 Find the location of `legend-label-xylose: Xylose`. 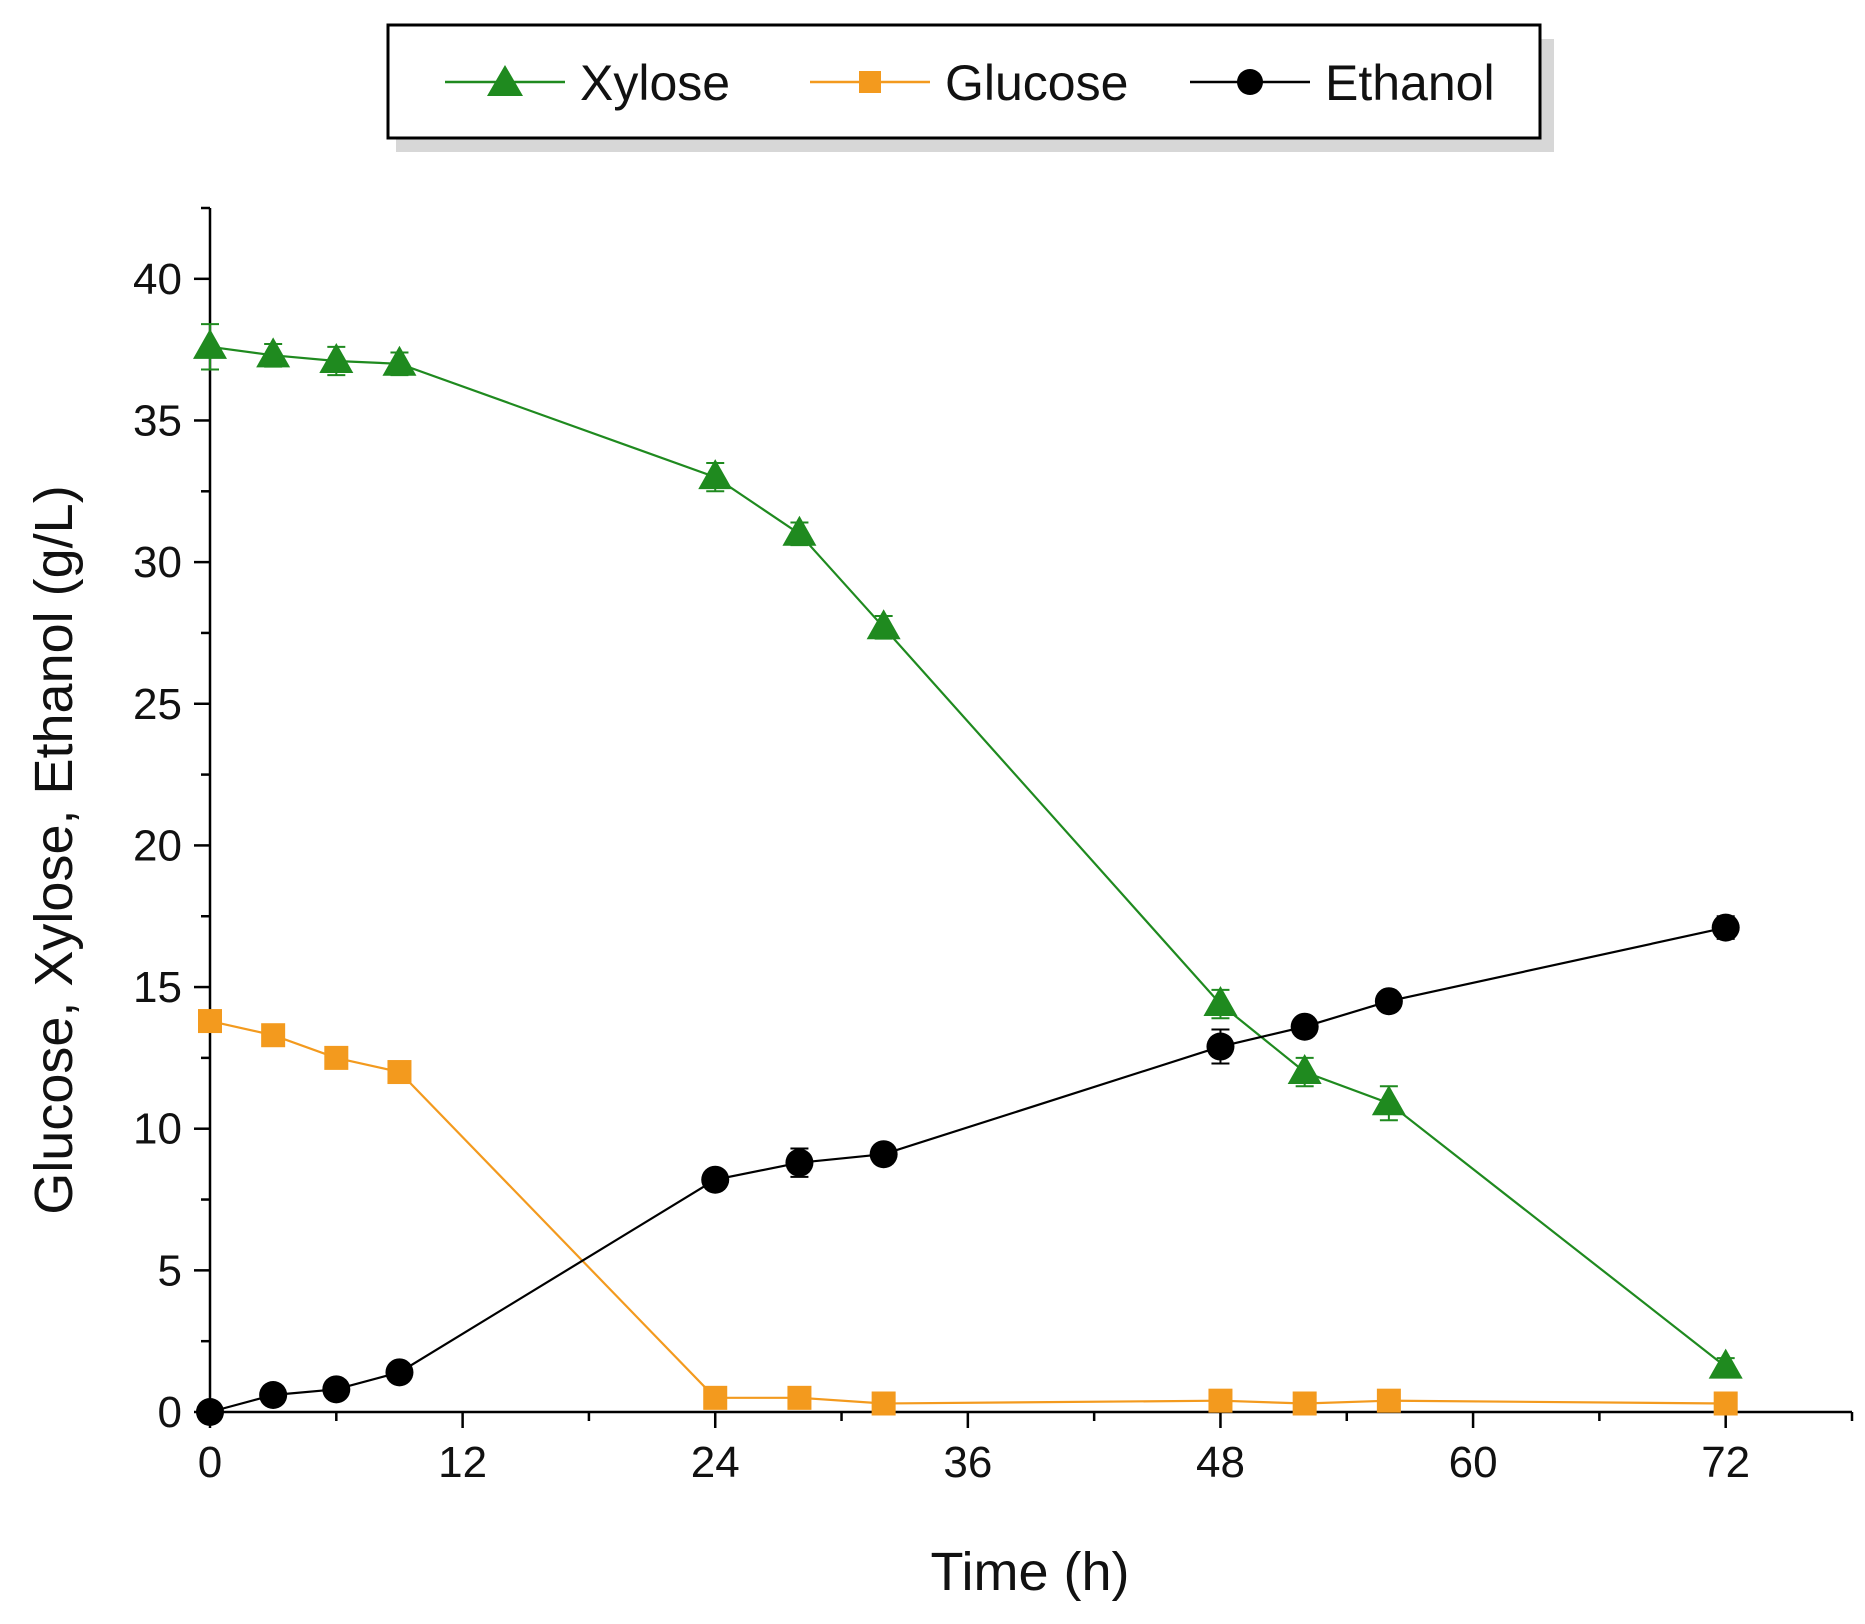

legend-label-xylose: Xylose is located at coordinates (655, 83).